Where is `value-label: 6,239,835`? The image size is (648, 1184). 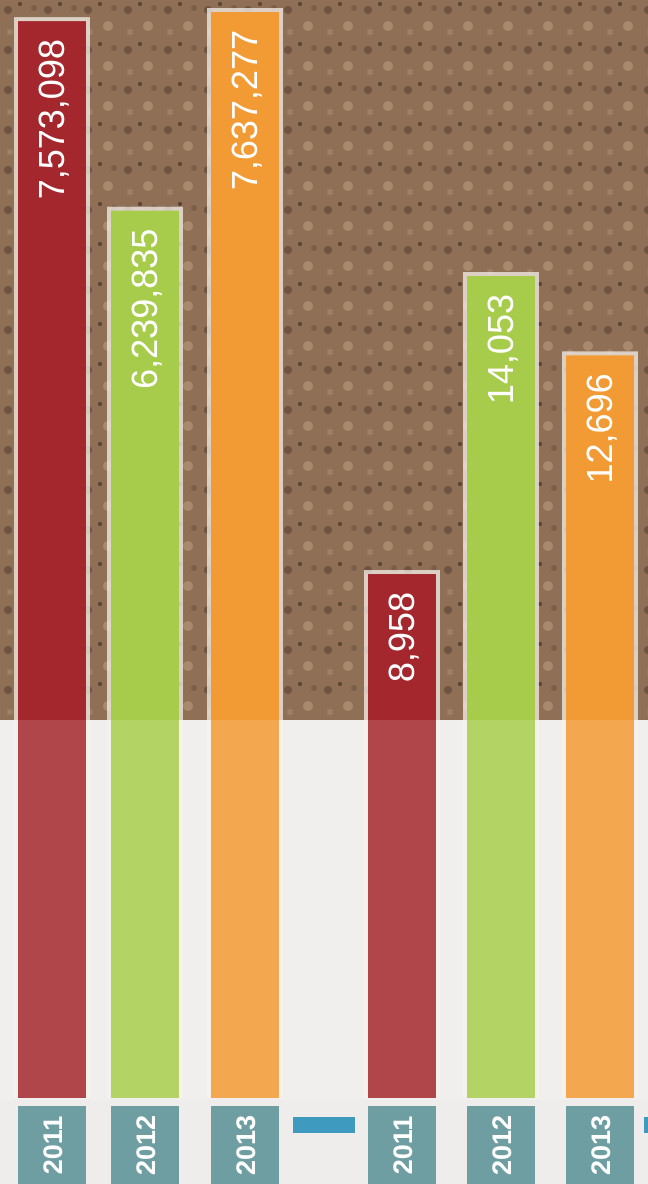 value-label: 6,239,835 is located at coordinates (144, 309).